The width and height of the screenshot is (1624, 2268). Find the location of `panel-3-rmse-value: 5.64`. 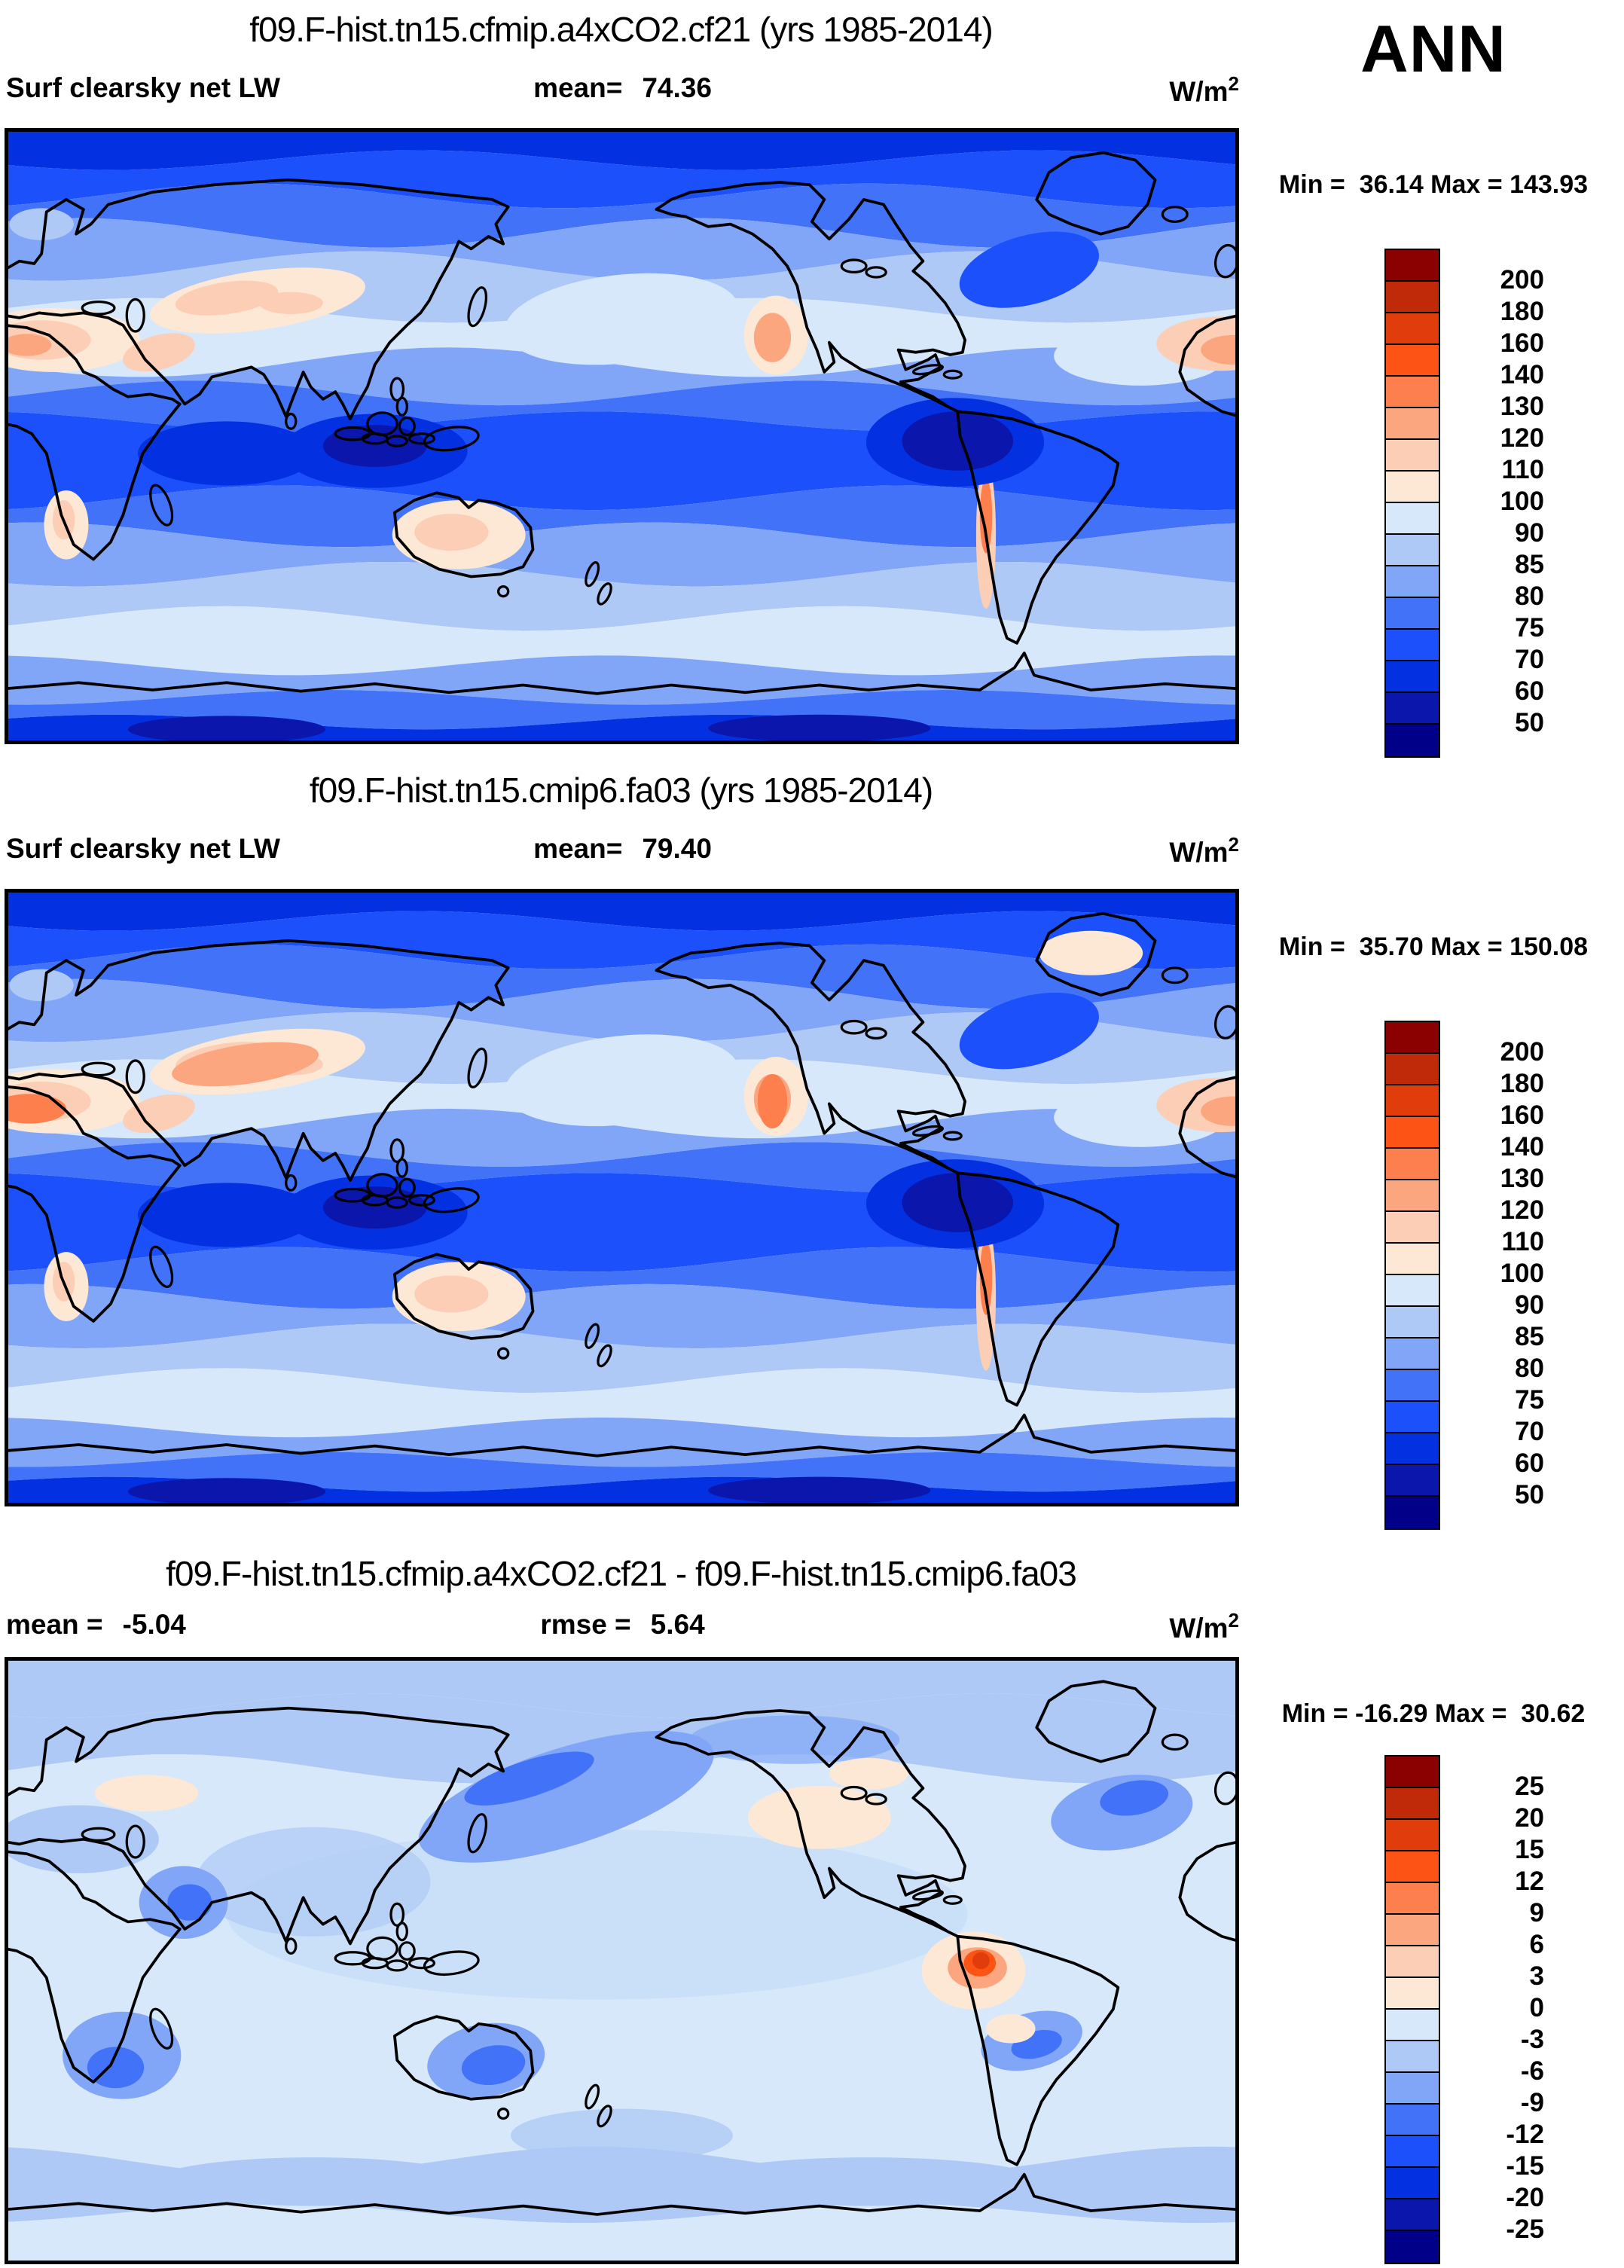

panel-3-rmse-value: 5.64 is located at coordinates (678, 1624).